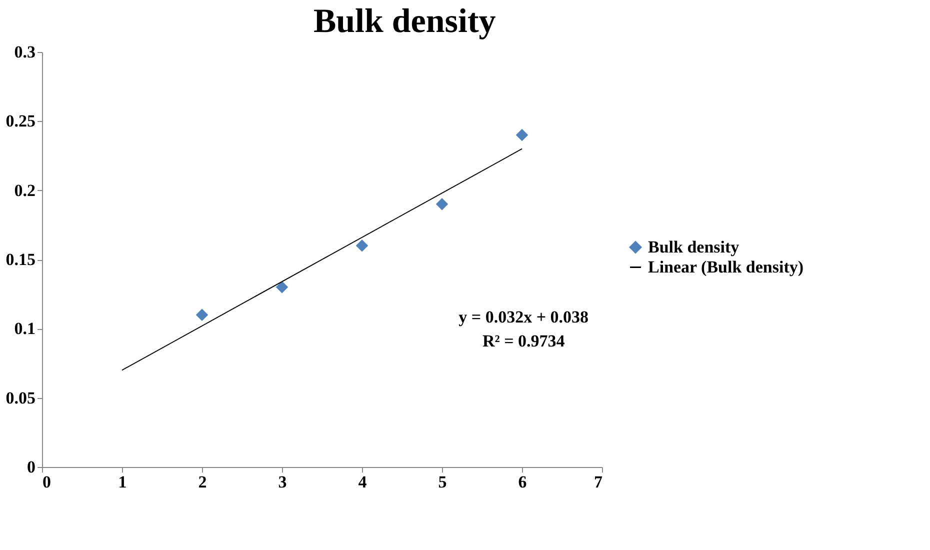 This screenshot has height=550, width=930. I want to click on y-tick-label: 0.25, so click(21, 121).